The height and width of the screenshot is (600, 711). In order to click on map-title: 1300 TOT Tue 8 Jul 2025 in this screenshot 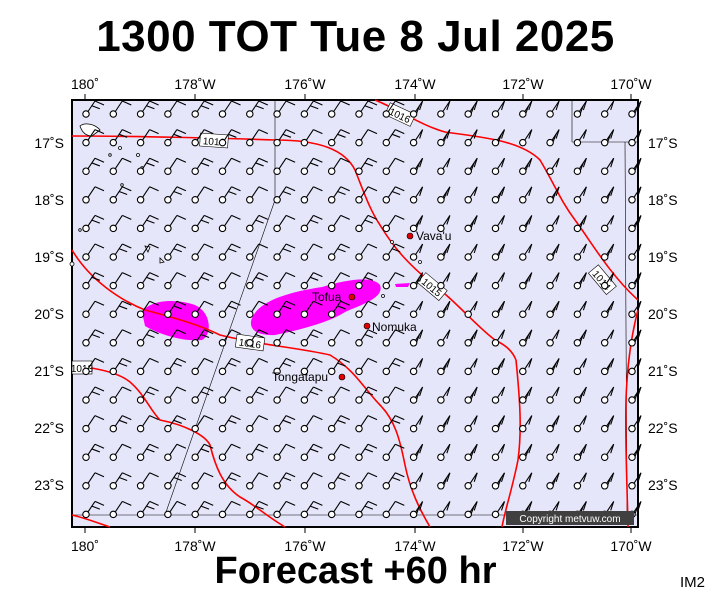, I will do `click(355, 36)`.